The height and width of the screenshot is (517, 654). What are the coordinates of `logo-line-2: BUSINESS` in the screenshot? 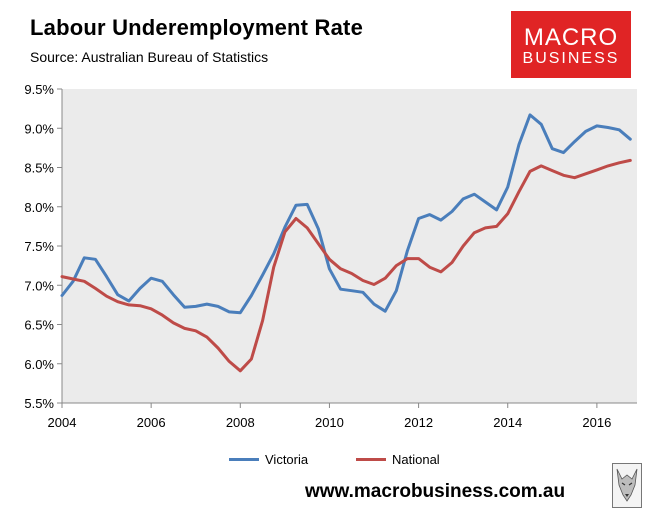 It's located at (571, 58).